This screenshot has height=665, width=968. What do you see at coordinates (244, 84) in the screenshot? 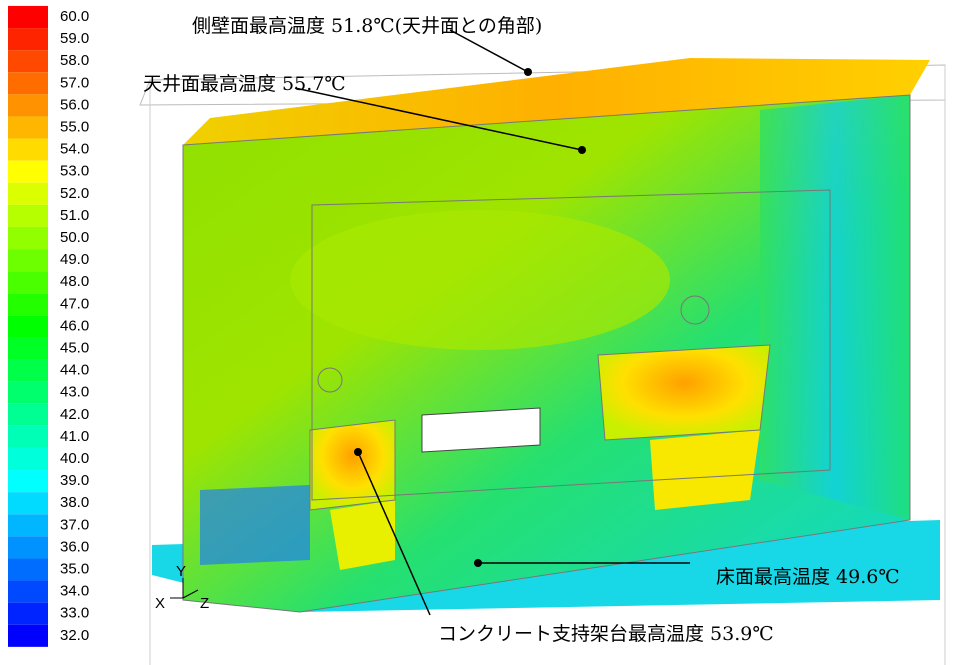
I see `annotation: 天井面最高温度 55.7℃` at bounding box center [244, 84].